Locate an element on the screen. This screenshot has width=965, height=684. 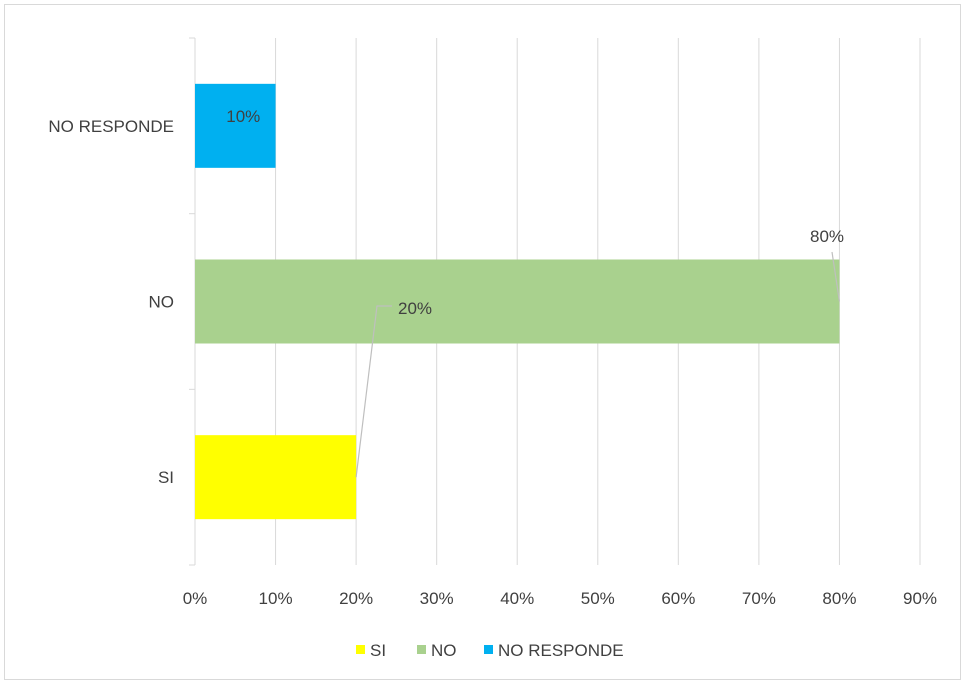
bar-si is located at coordinates (276, 477).